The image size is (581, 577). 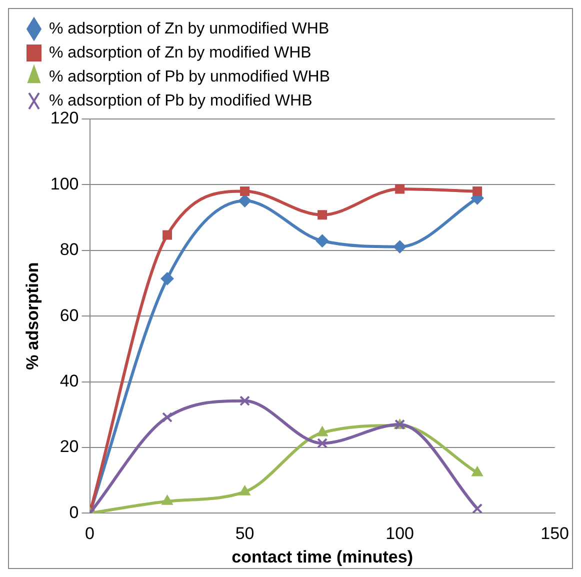 I want to click on x-tick-label: 50, so click(x=244, y=534).